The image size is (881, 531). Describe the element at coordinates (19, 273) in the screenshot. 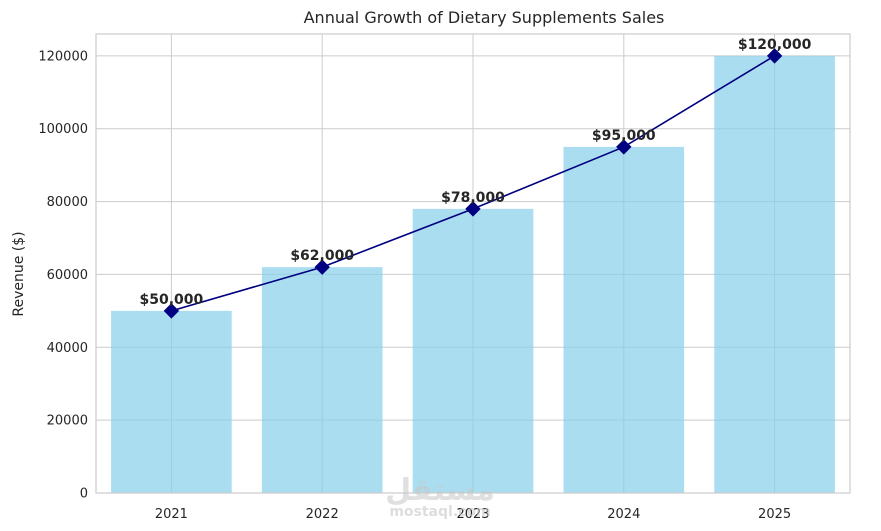

I see `y-axis-label: Revenue ($)` at that location.